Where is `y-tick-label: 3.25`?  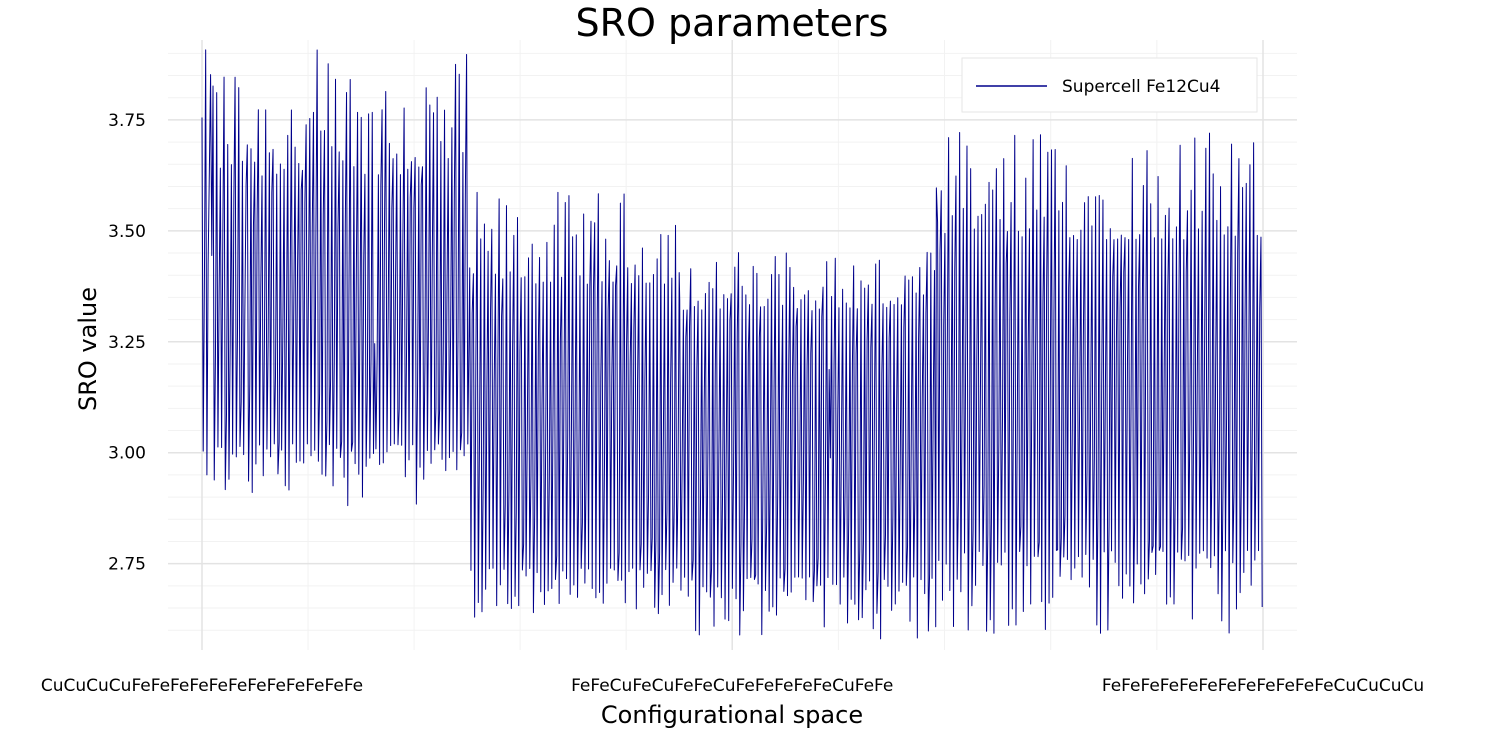 y-tick-label: 3.25 is located at coordinates (127, 343).